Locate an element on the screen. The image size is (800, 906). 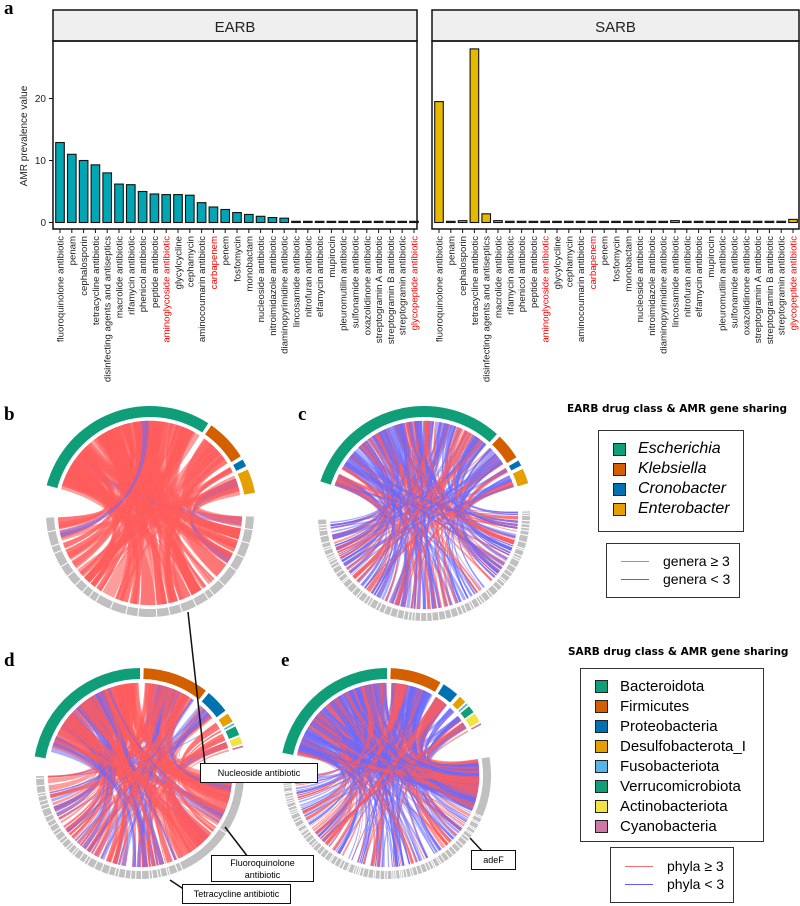
x-tick-label: cephamycin is located at coordinates (569, 261).